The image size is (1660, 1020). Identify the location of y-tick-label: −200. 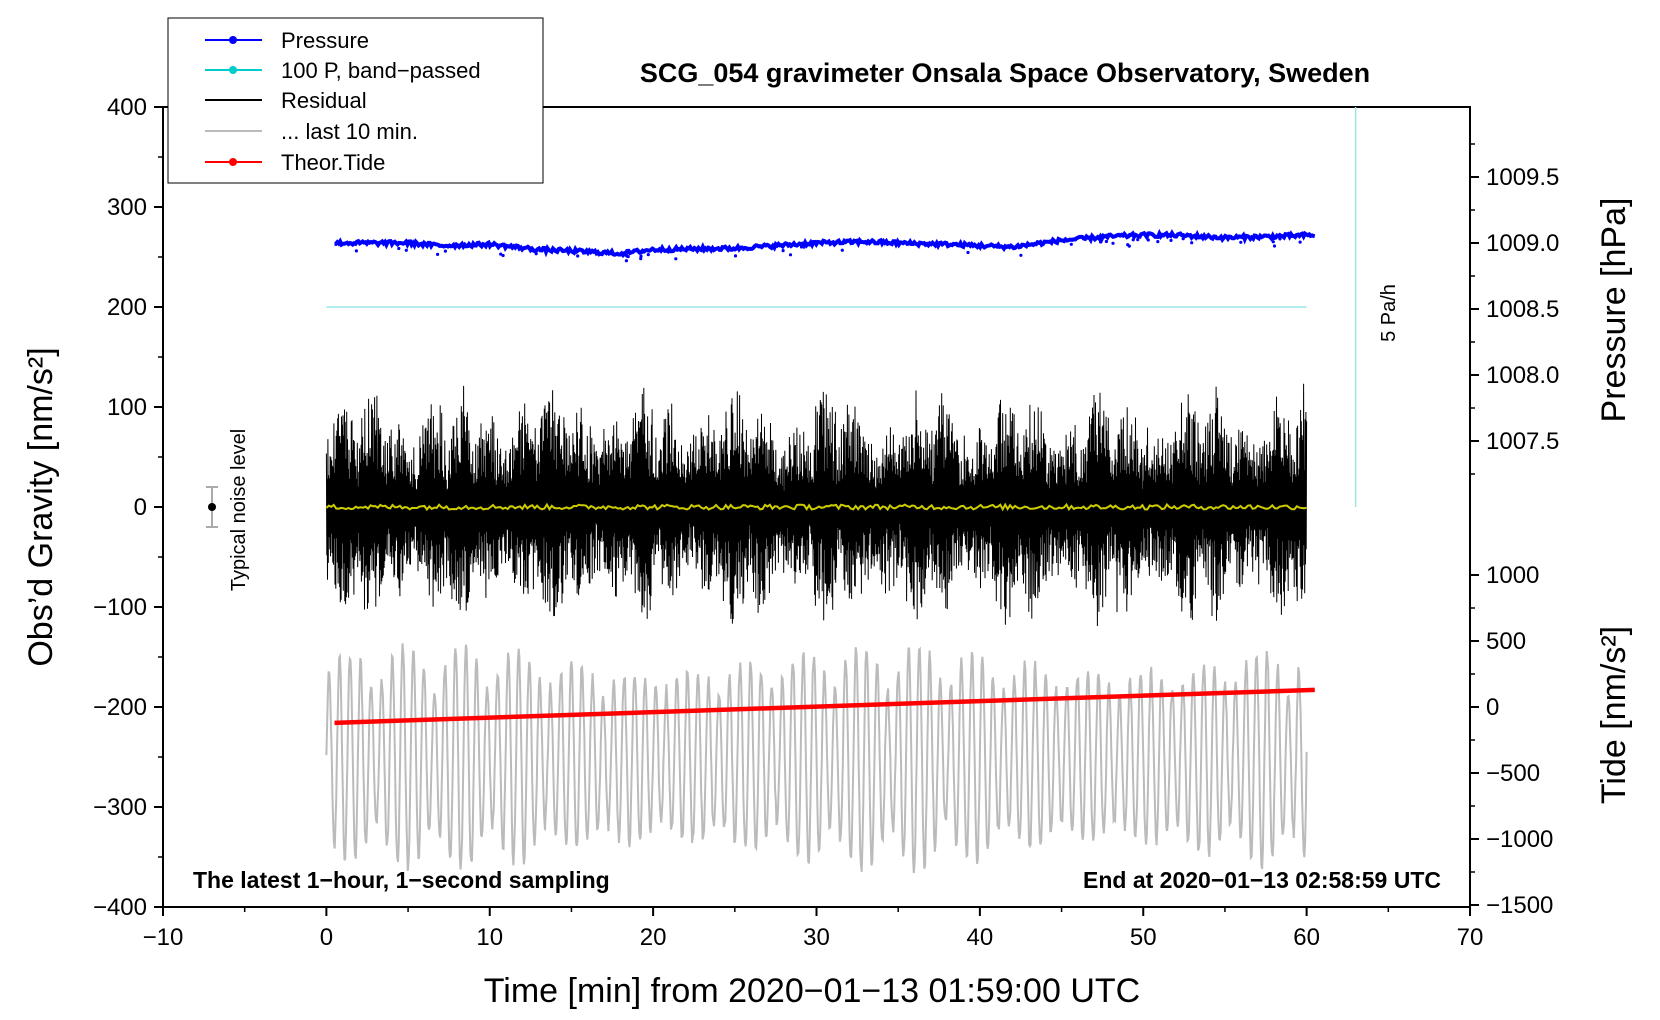
(120, 707).